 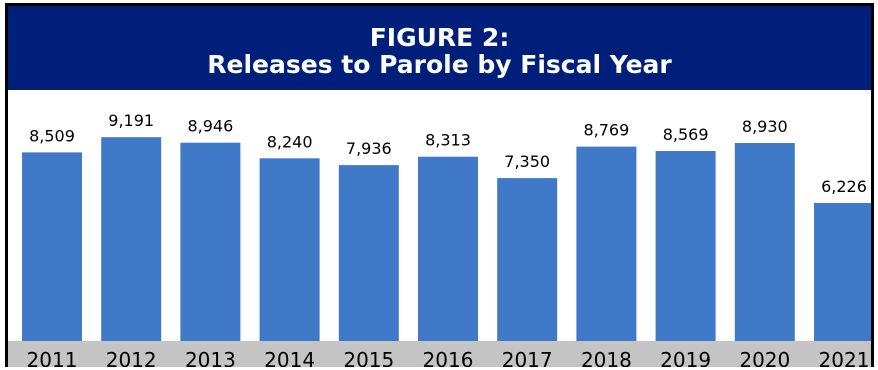 What do you see at coordinates (686, 134) in the screenshot?
I see `data-label-2019: 8,569` at bounding box center [686, 134].